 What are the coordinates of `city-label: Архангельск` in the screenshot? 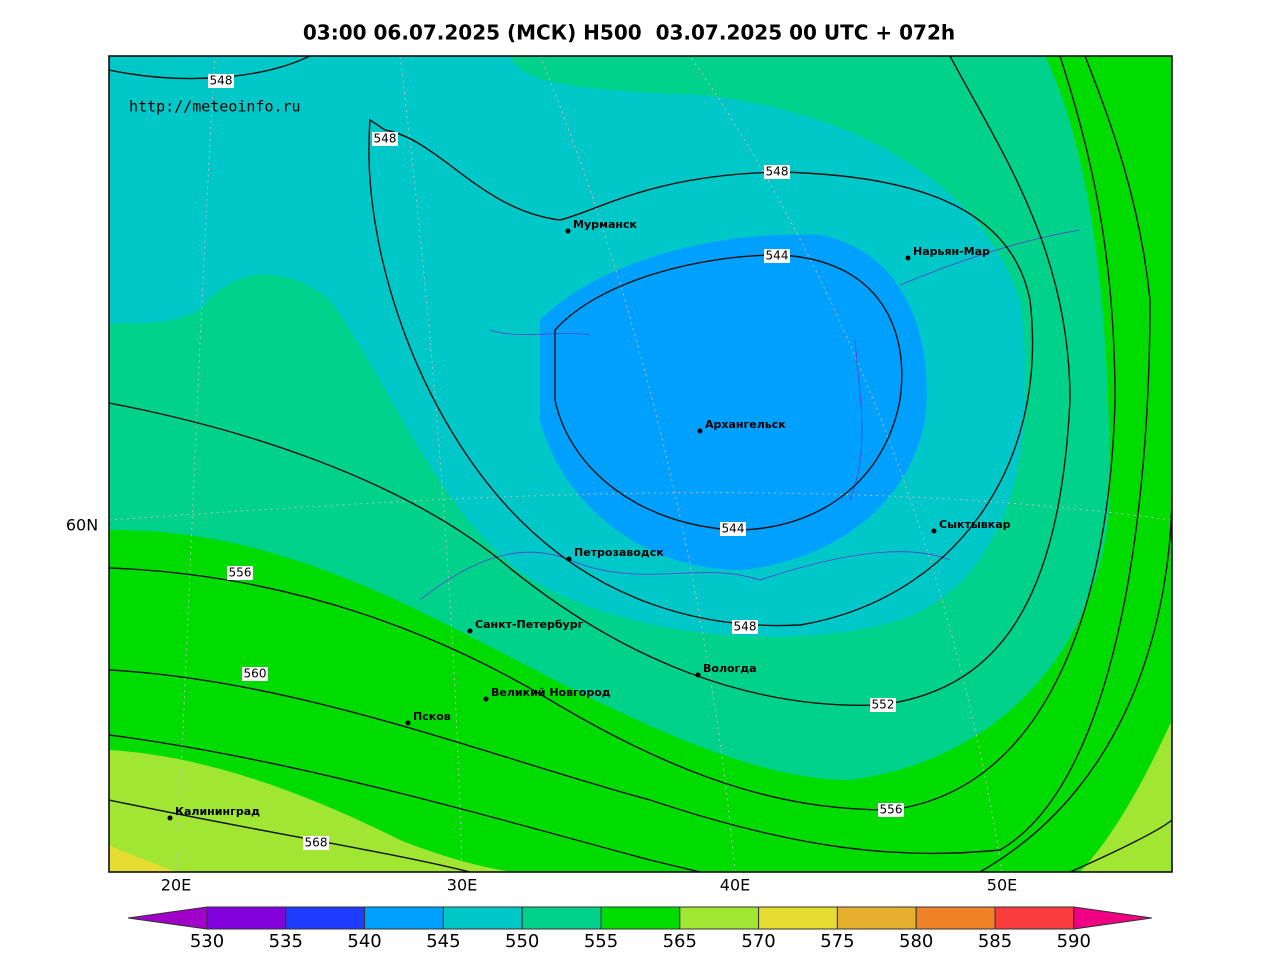 It's located at (745, 424).